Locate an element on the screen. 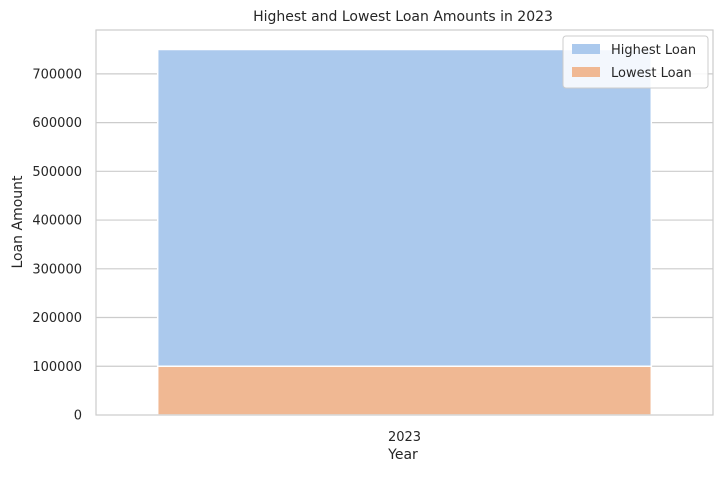 Image resolution: width=724 pixels, height=477 pixels. legend: Highest Loan Lowest Loan is located at coordinates (635, 62).